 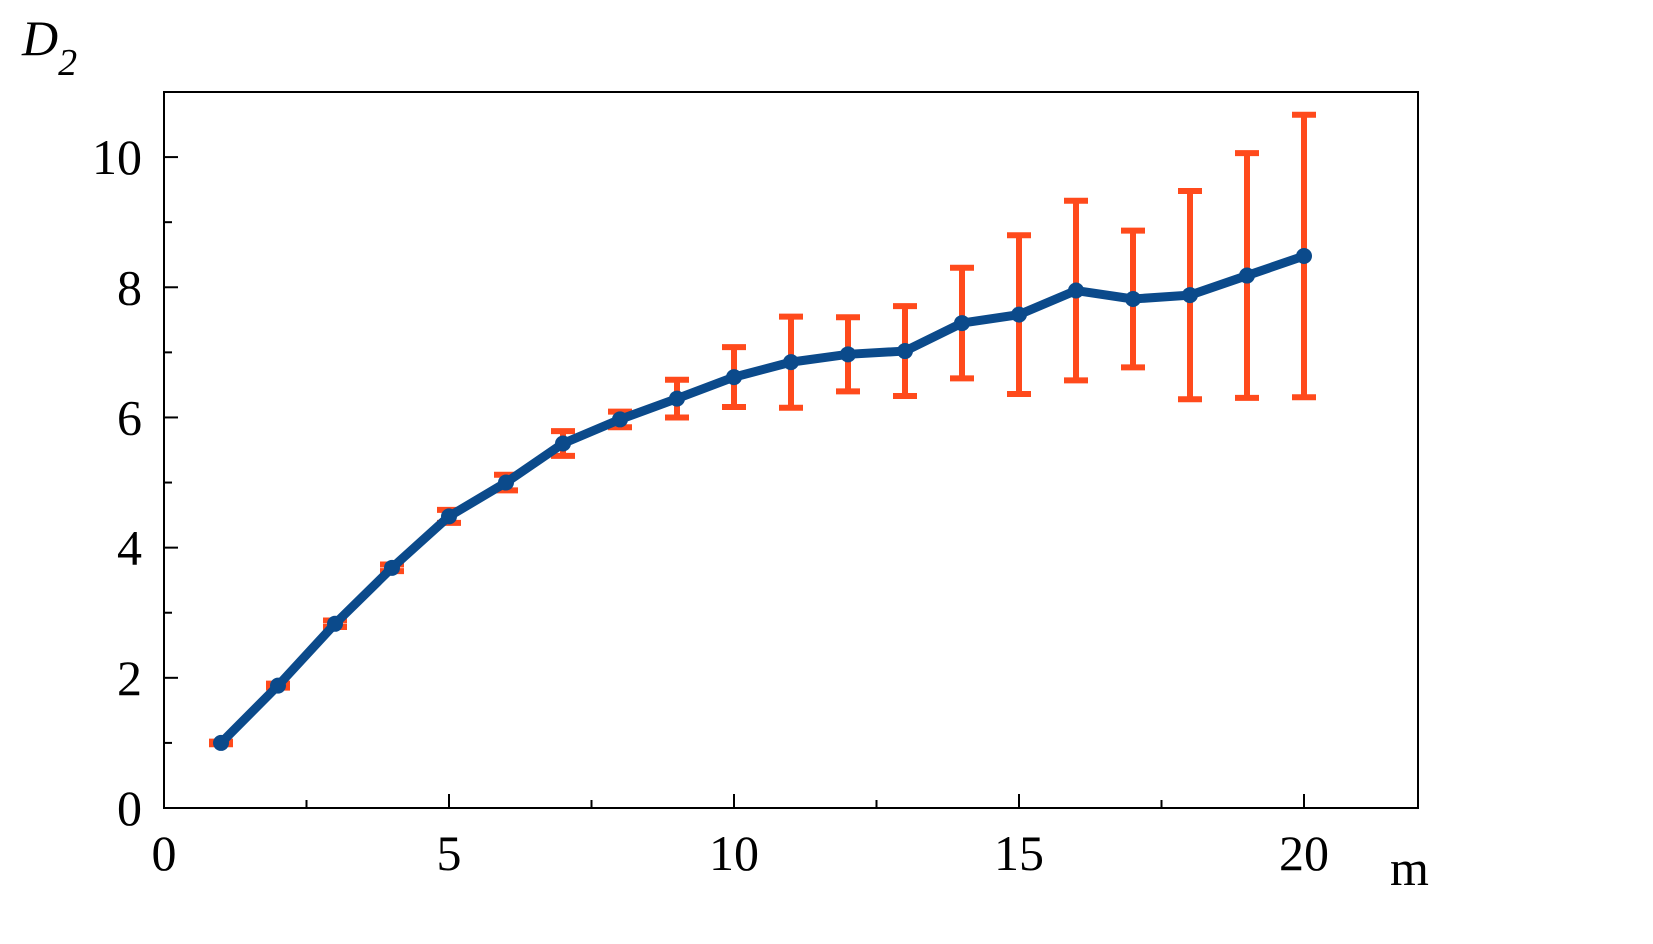 I want to click on y-tick-label: 8, so click(x=129, y=287).